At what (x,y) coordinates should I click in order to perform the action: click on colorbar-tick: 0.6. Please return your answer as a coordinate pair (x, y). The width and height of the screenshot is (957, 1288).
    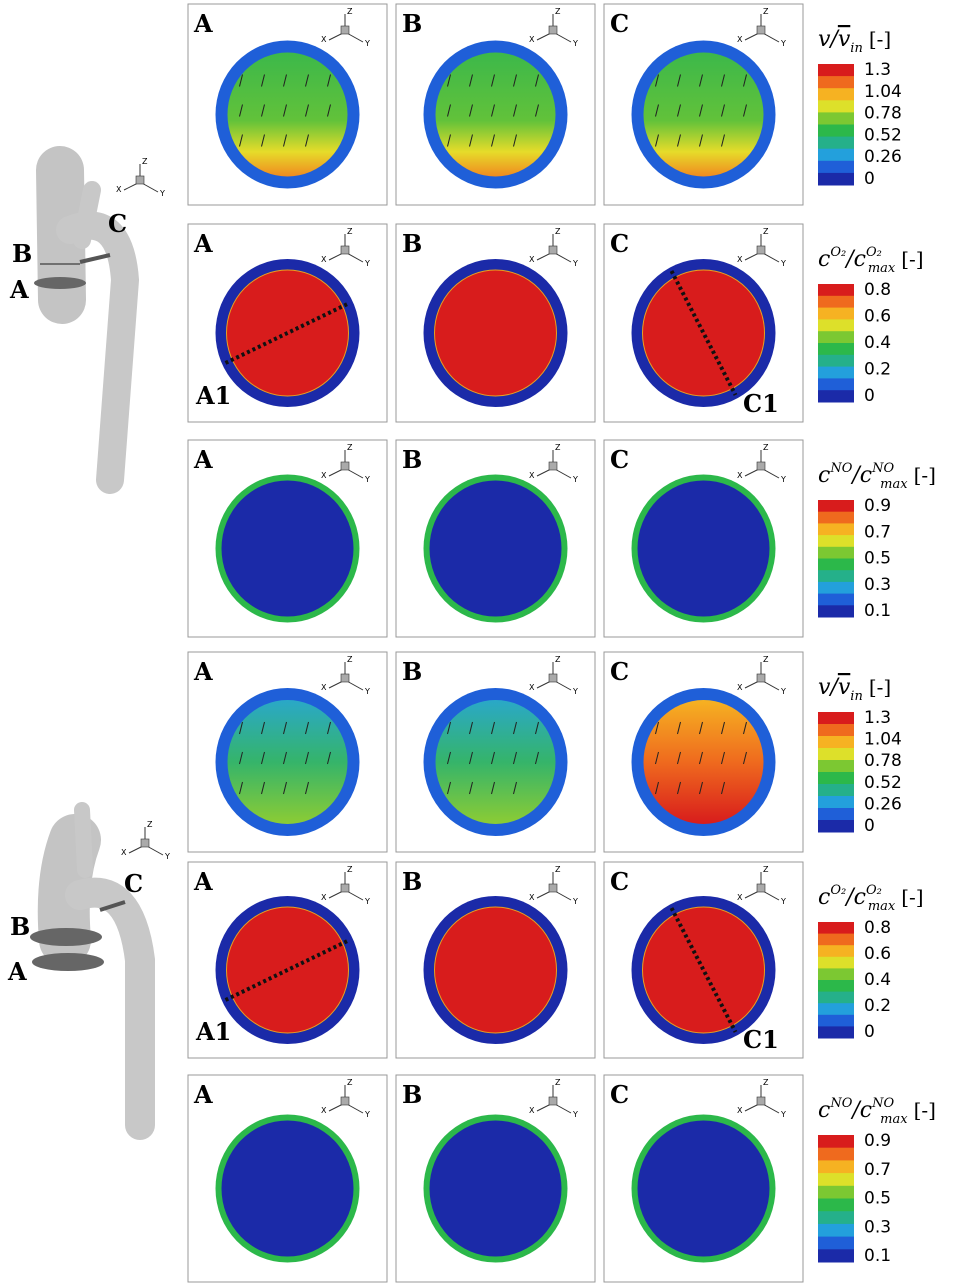
    Looking at the image, I should click on (877, 954).